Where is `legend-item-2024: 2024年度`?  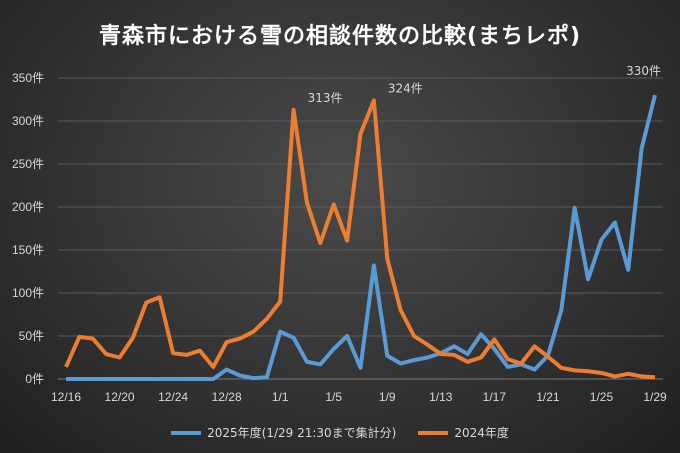 legend-item-2024: 2024年度 is located at coordinates (463, 432).